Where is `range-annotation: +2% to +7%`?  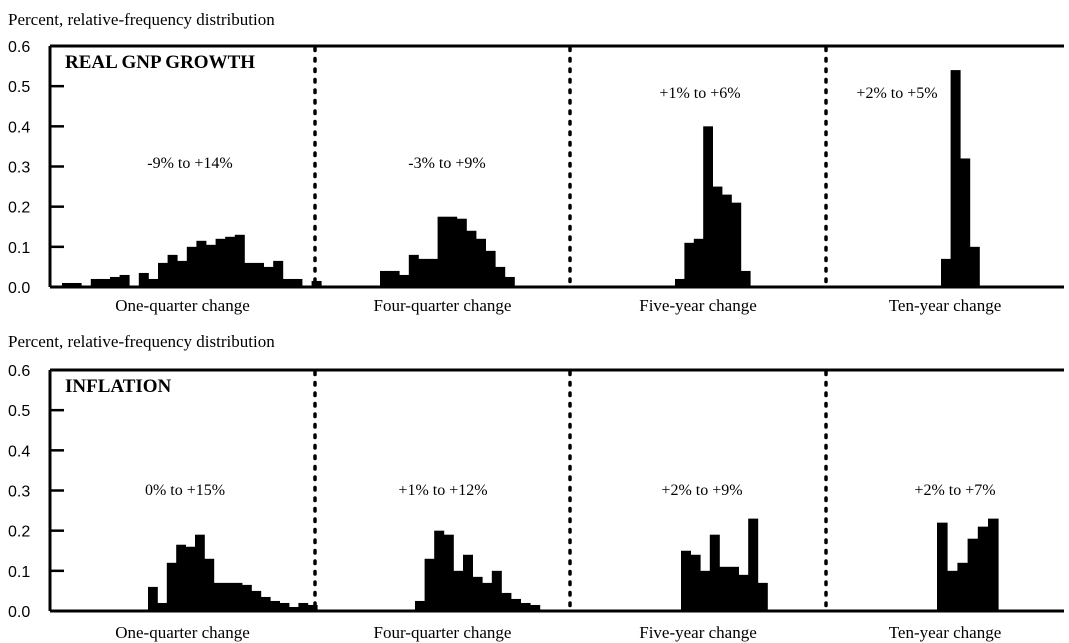 range-annotation: +2% to +7% is located at coordinates (954, 490).